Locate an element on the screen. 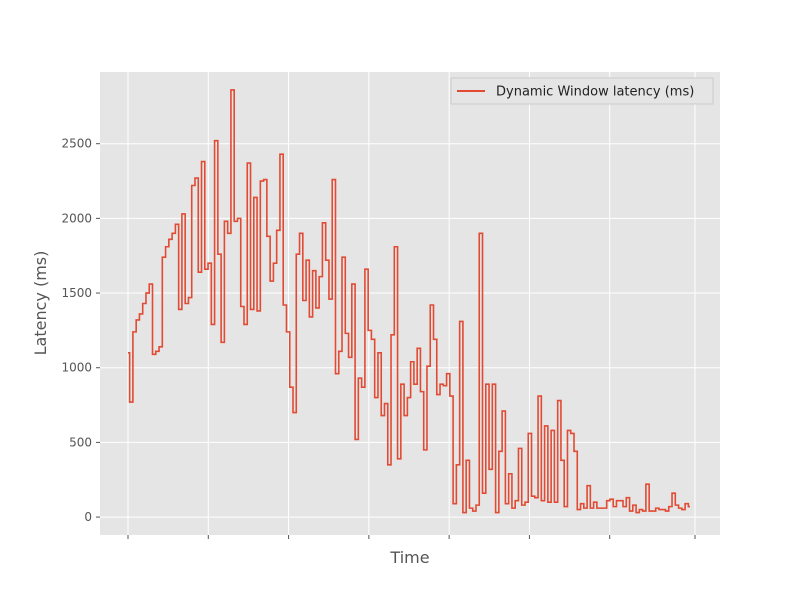  y-axis-label: Latency (ms) is located at coordinates (40, 303).